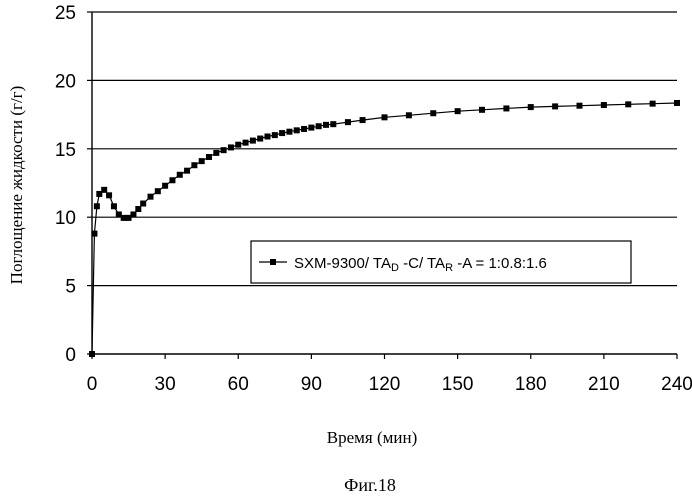 The width and height of the screenshot is (692, 500). I want to click on x-tick-label: 90, so click(311, 384).